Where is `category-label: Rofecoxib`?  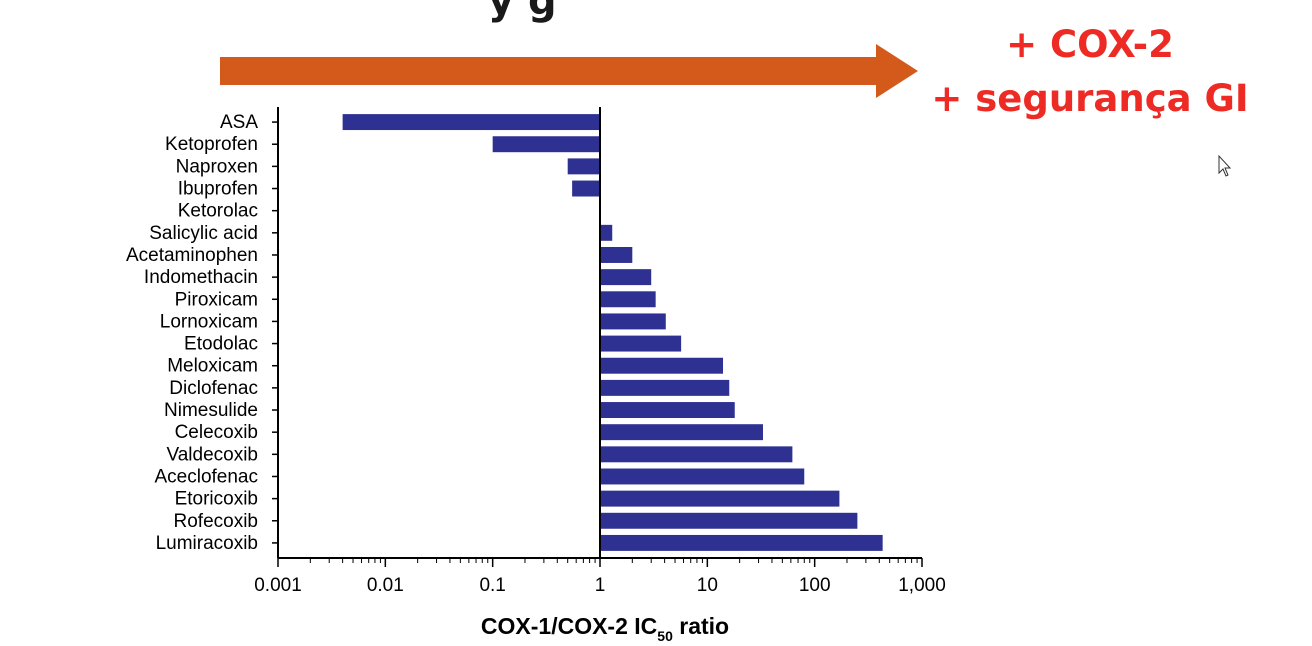
category-label: Rofecoxib is located at coordinates (216, 521).